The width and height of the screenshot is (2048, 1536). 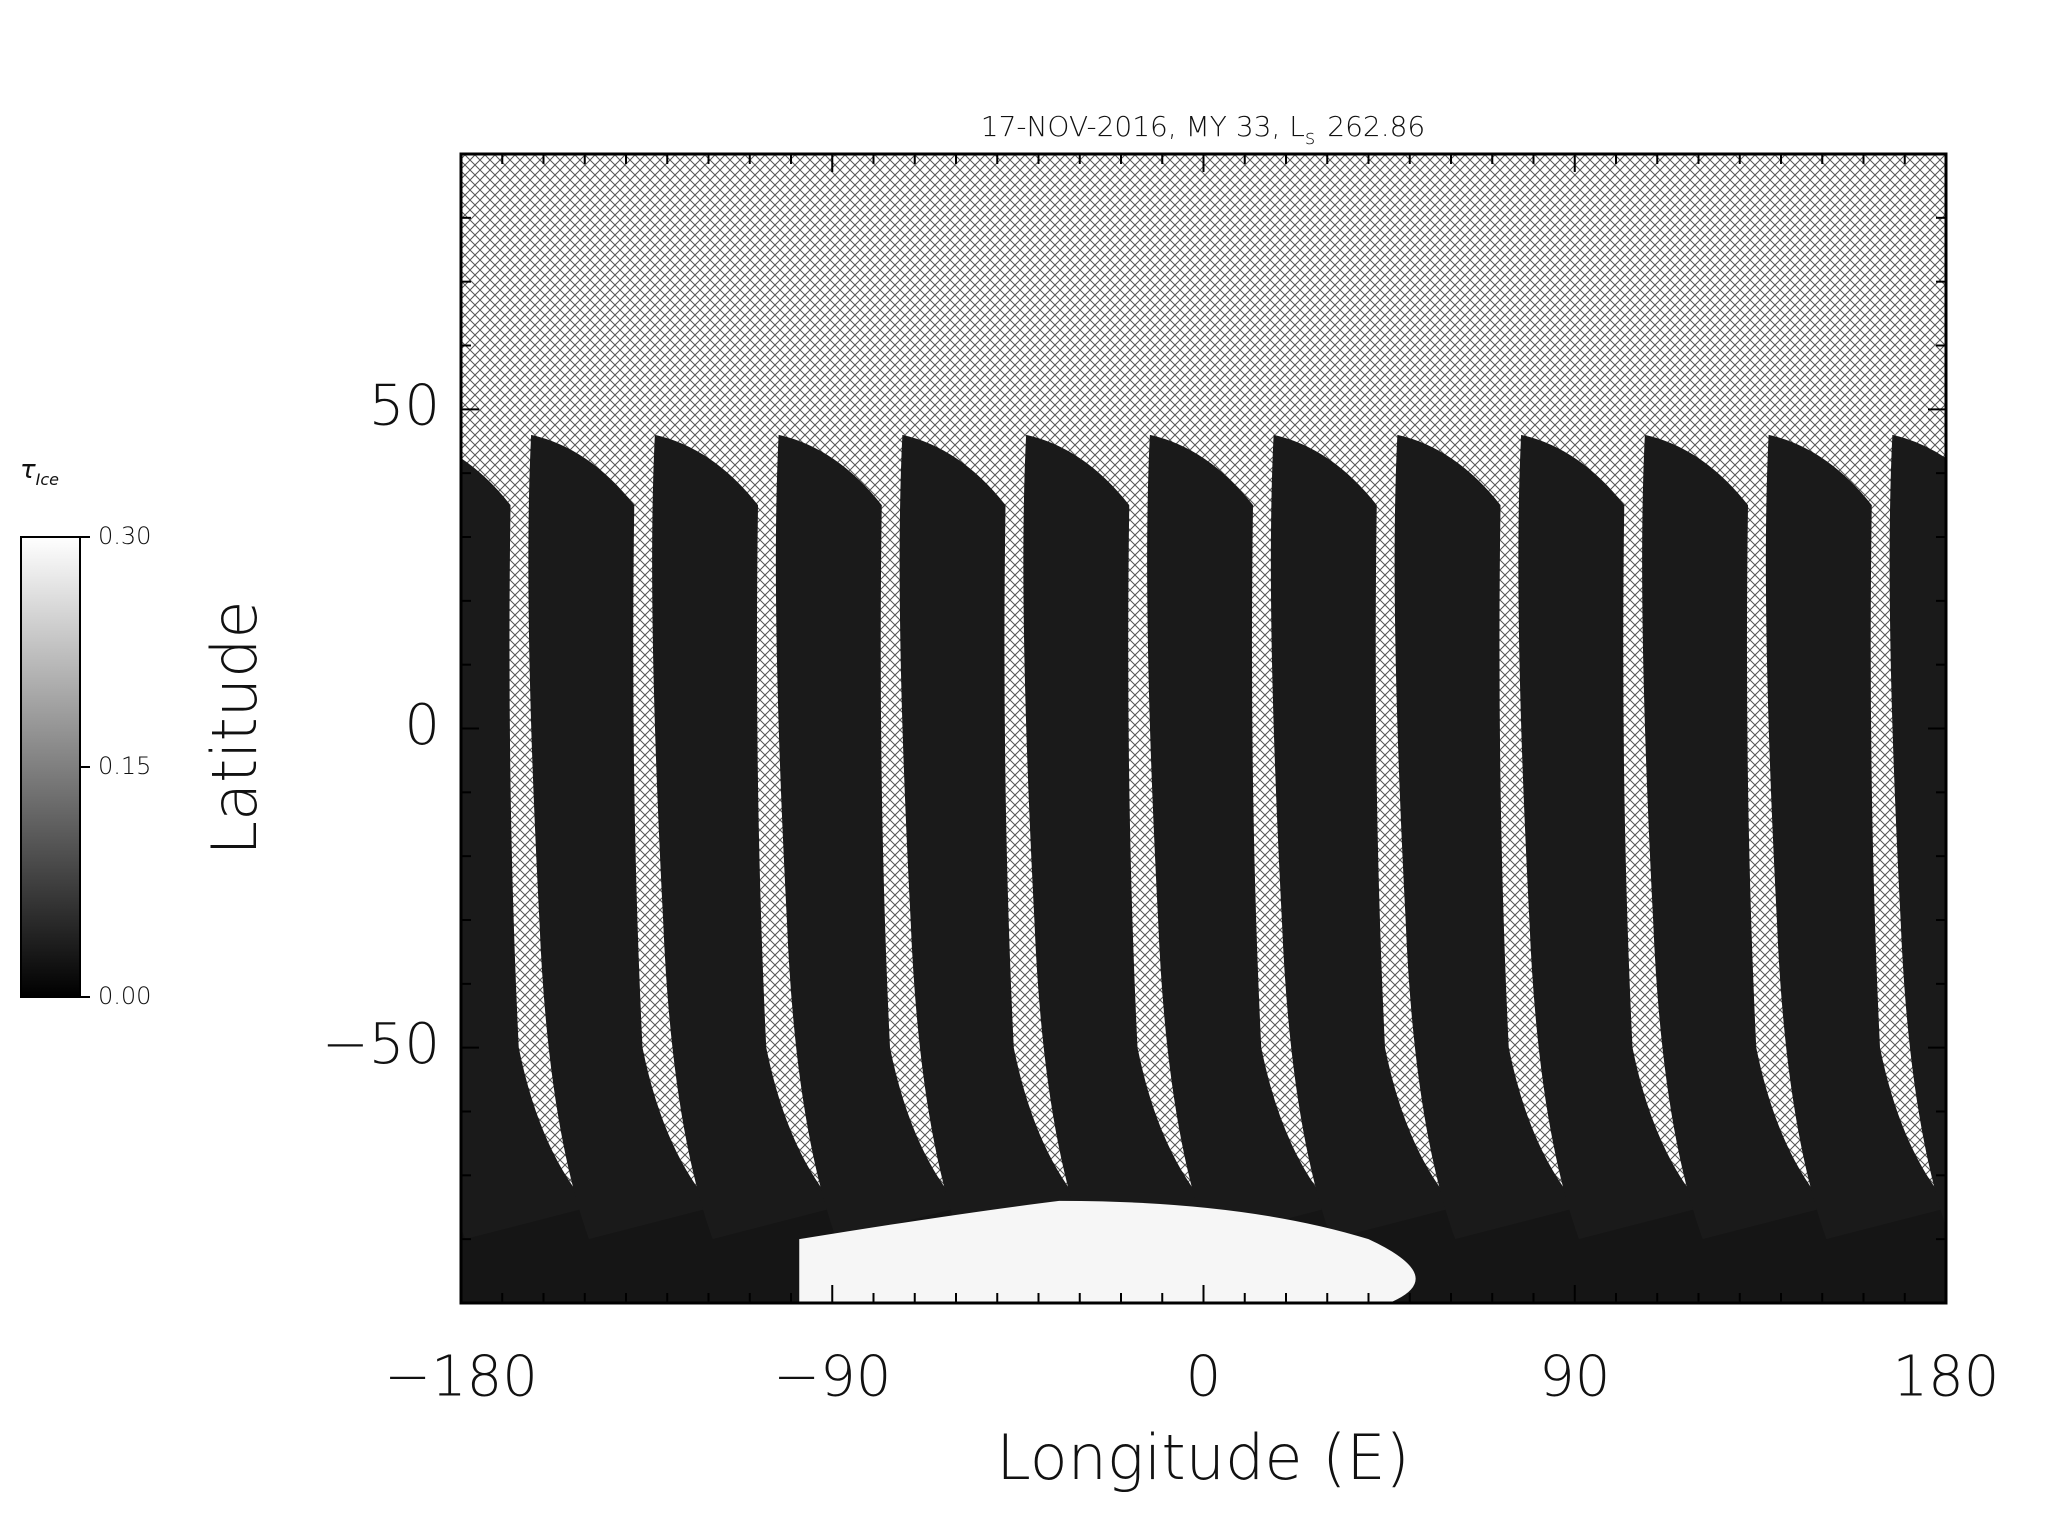 What do you see at coordinates (28, 470) in the screenshot?
I see `colorbar-symbol: τ` at bounding box center [28, 470].